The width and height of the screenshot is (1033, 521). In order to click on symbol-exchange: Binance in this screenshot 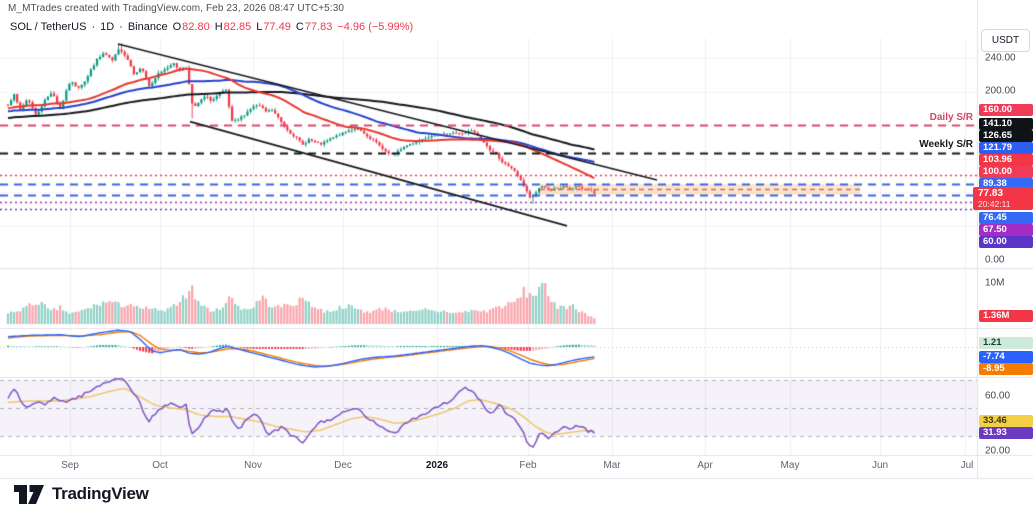, I will do `click(147, 27)`.